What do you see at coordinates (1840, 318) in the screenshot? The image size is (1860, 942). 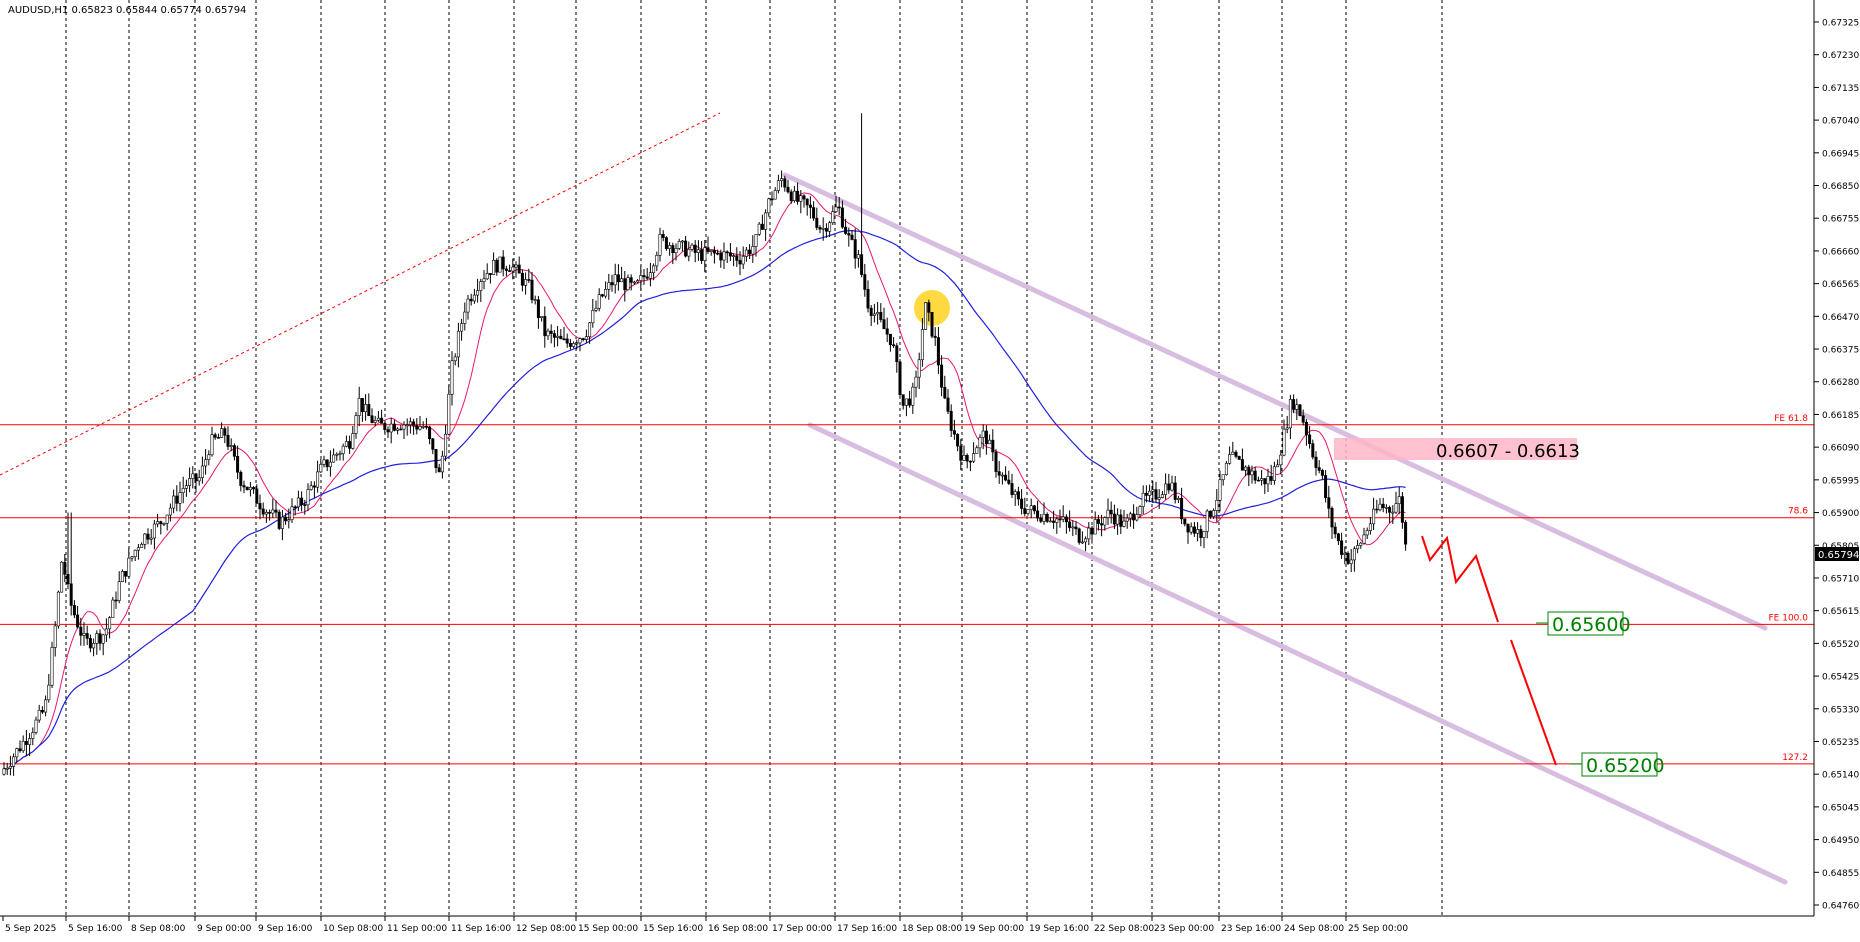 I see `price-tick-label: 0.66470` at bounding box center [1840, 318].